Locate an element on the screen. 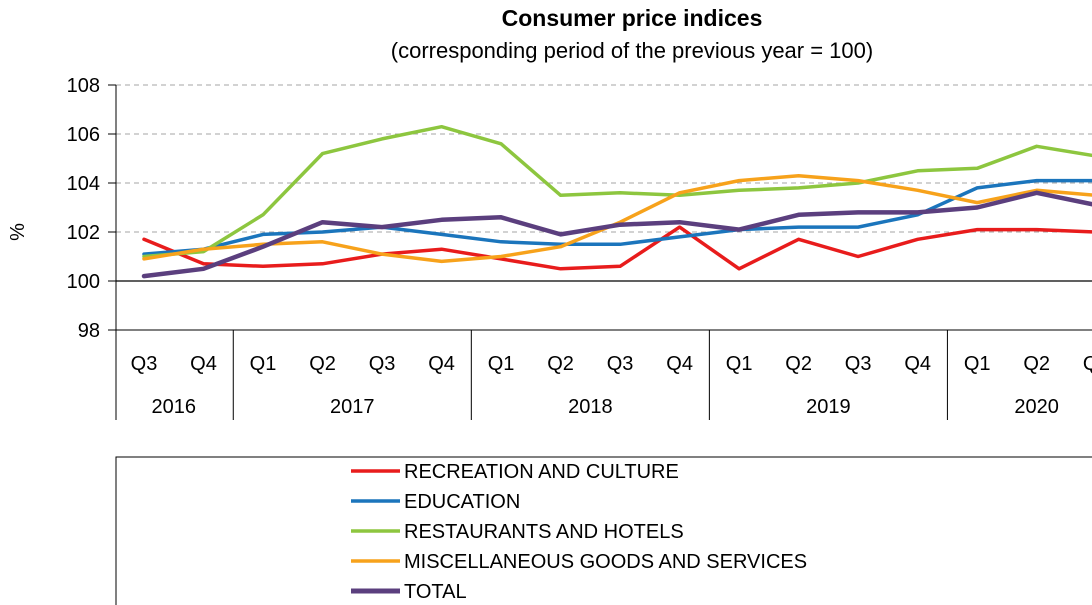 This screenshot has height=605, width=1092. legend-label: TOTAL is located at coordinates (435, 592).